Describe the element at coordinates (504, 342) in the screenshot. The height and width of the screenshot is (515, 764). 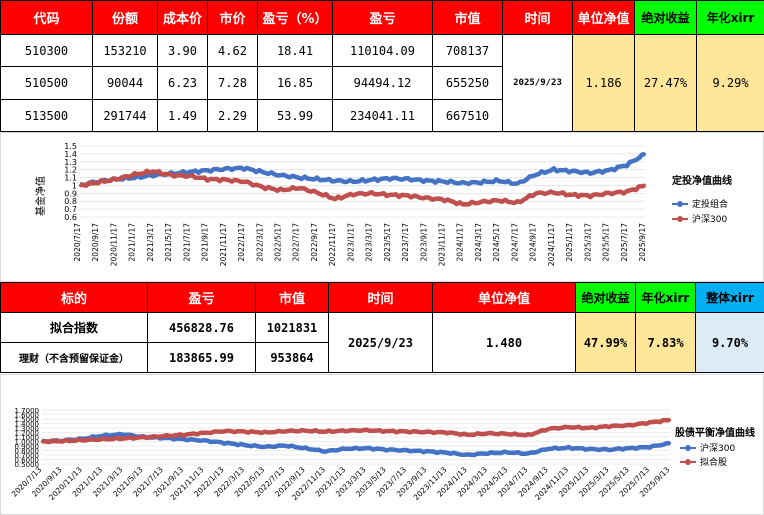
I see `cell-unit-nav: 1.480` at that location.